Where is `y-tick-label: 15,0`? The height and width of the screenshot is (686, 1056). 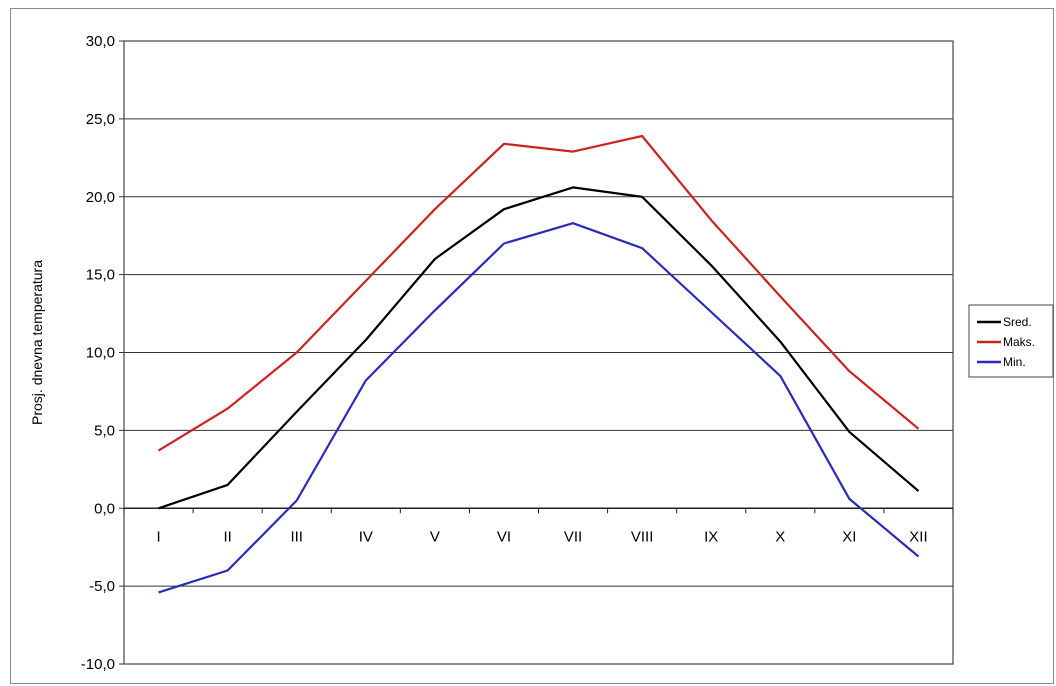
y-tick-label: 15,0 is located at coordinates (100, 275).